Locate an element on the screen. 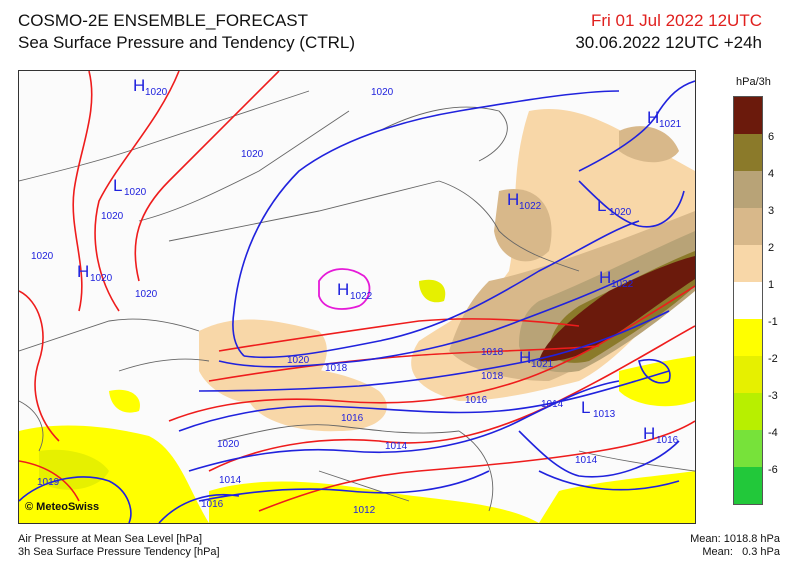  legend-unit: hPa/3h is located at coordinates (753, 82).